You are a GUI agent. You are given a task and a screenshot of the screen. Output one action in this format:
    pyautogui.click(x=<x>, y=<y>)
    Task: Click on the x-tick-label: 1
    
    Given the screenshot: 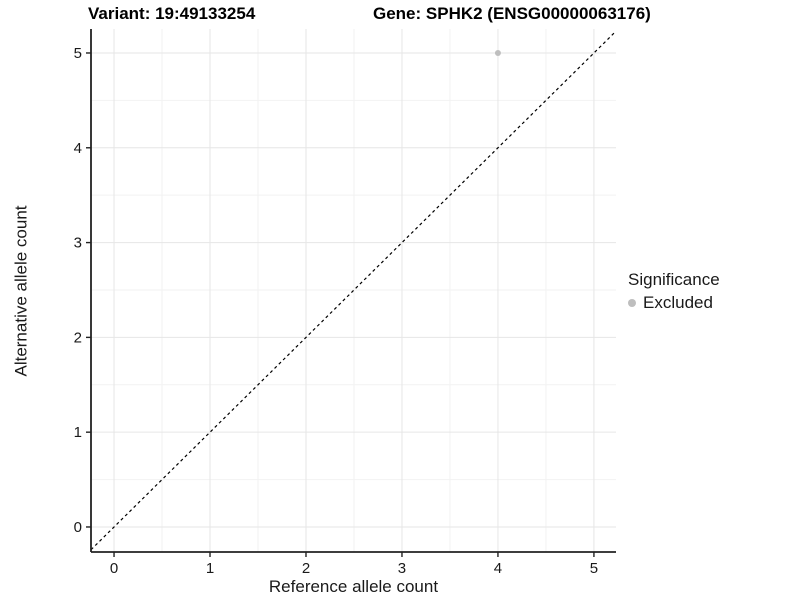 What is the action you would take?
    pyautogui.click(x=210, y=568)
    